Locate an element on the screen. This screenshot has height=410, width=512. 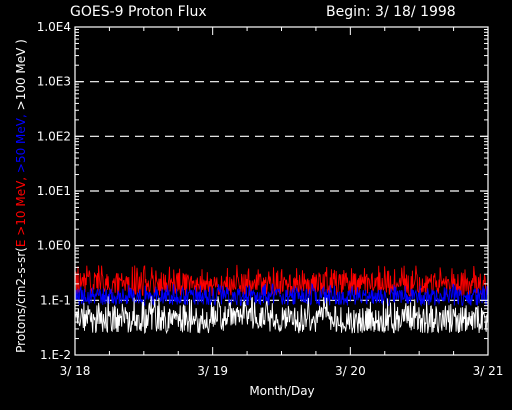
y-tick-label: 1.0E2 is located at coordinates (54, 136).